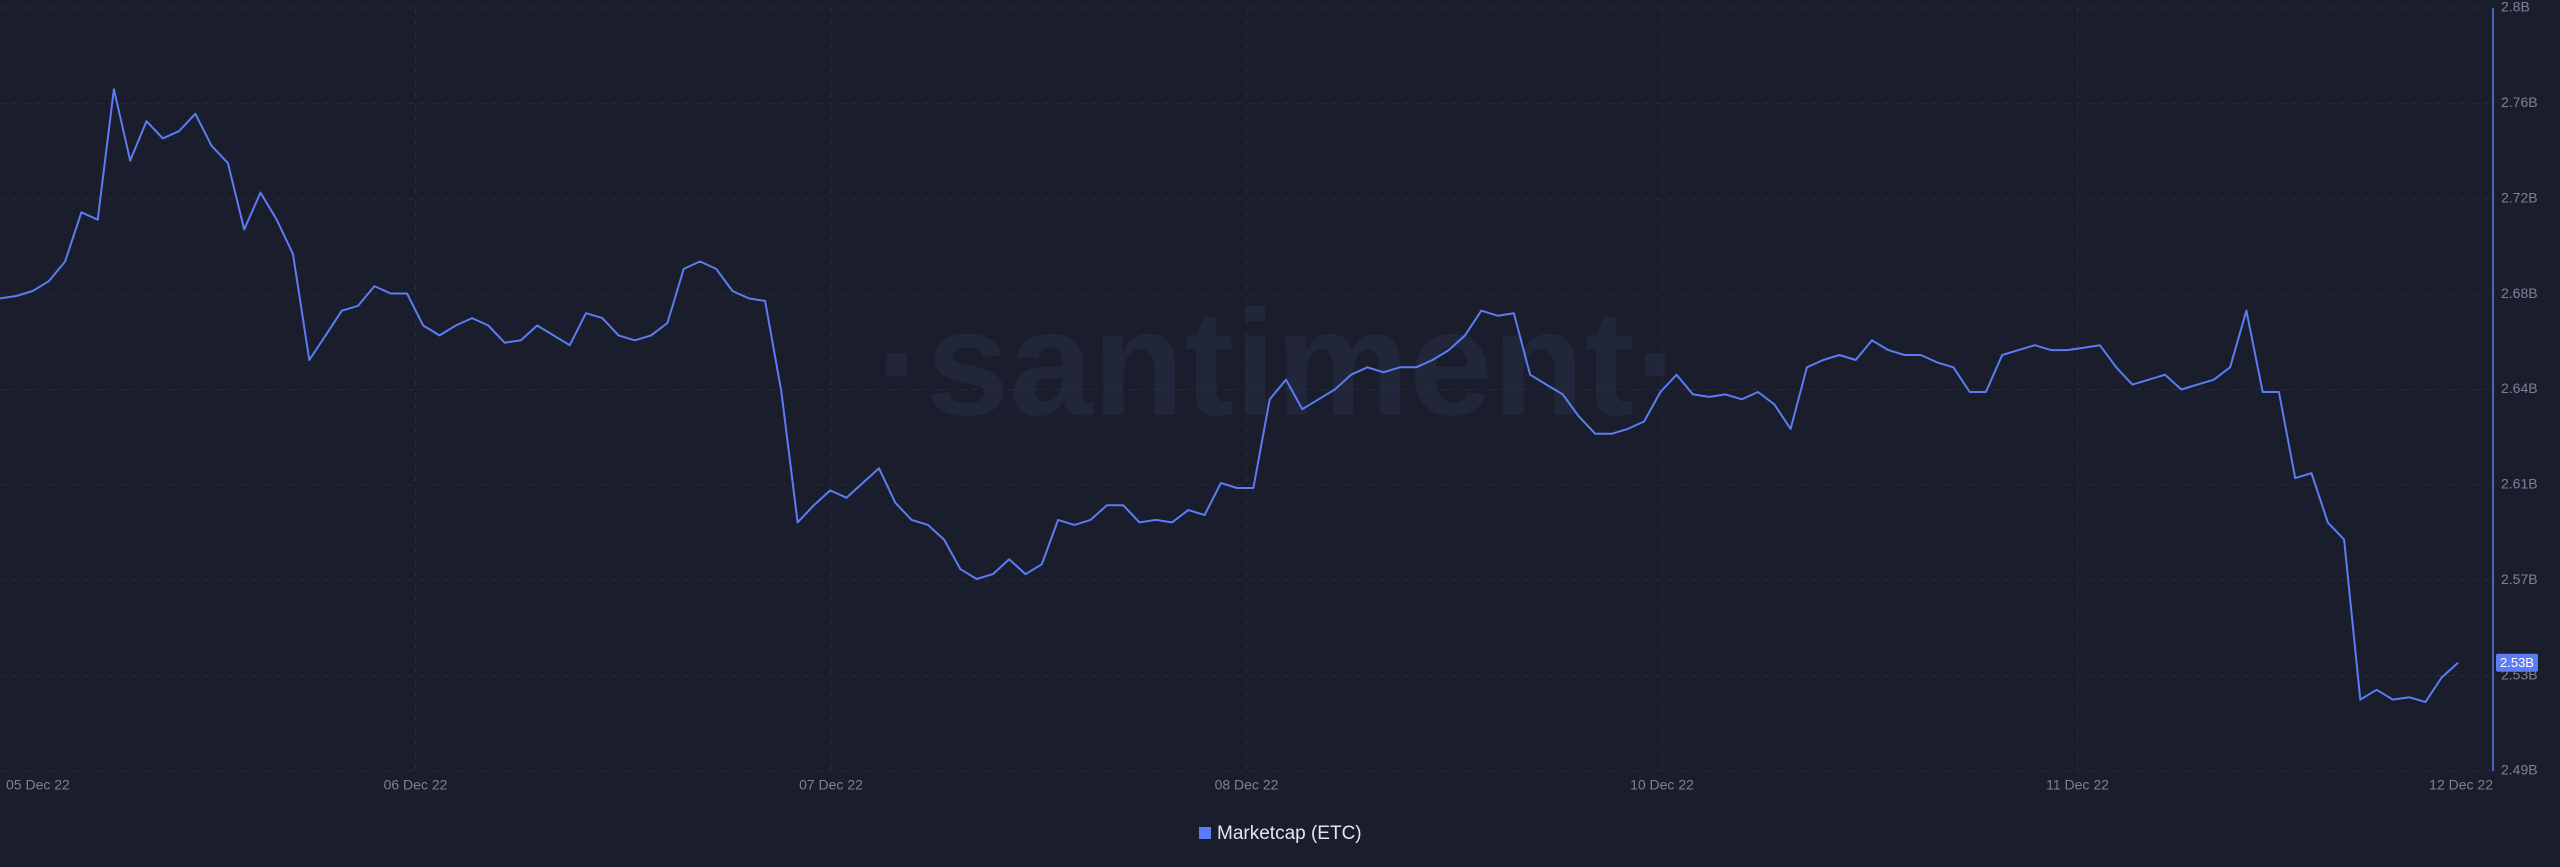 The height and width of the screenshot is (867, 2560). I want to click on x-tick-label: 12 Dec 22, so click(2461, 785).